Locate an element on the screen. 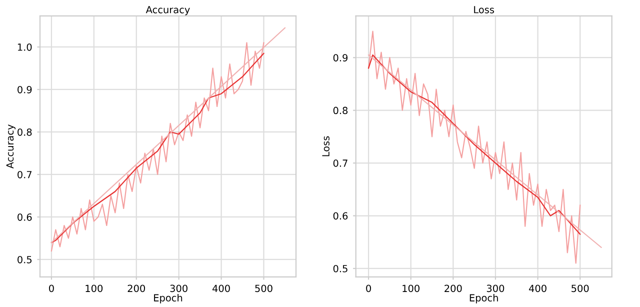 The width and height of the screenshot is (640, 307). chart-title: Accuracy is located at coordinates (168, 11).